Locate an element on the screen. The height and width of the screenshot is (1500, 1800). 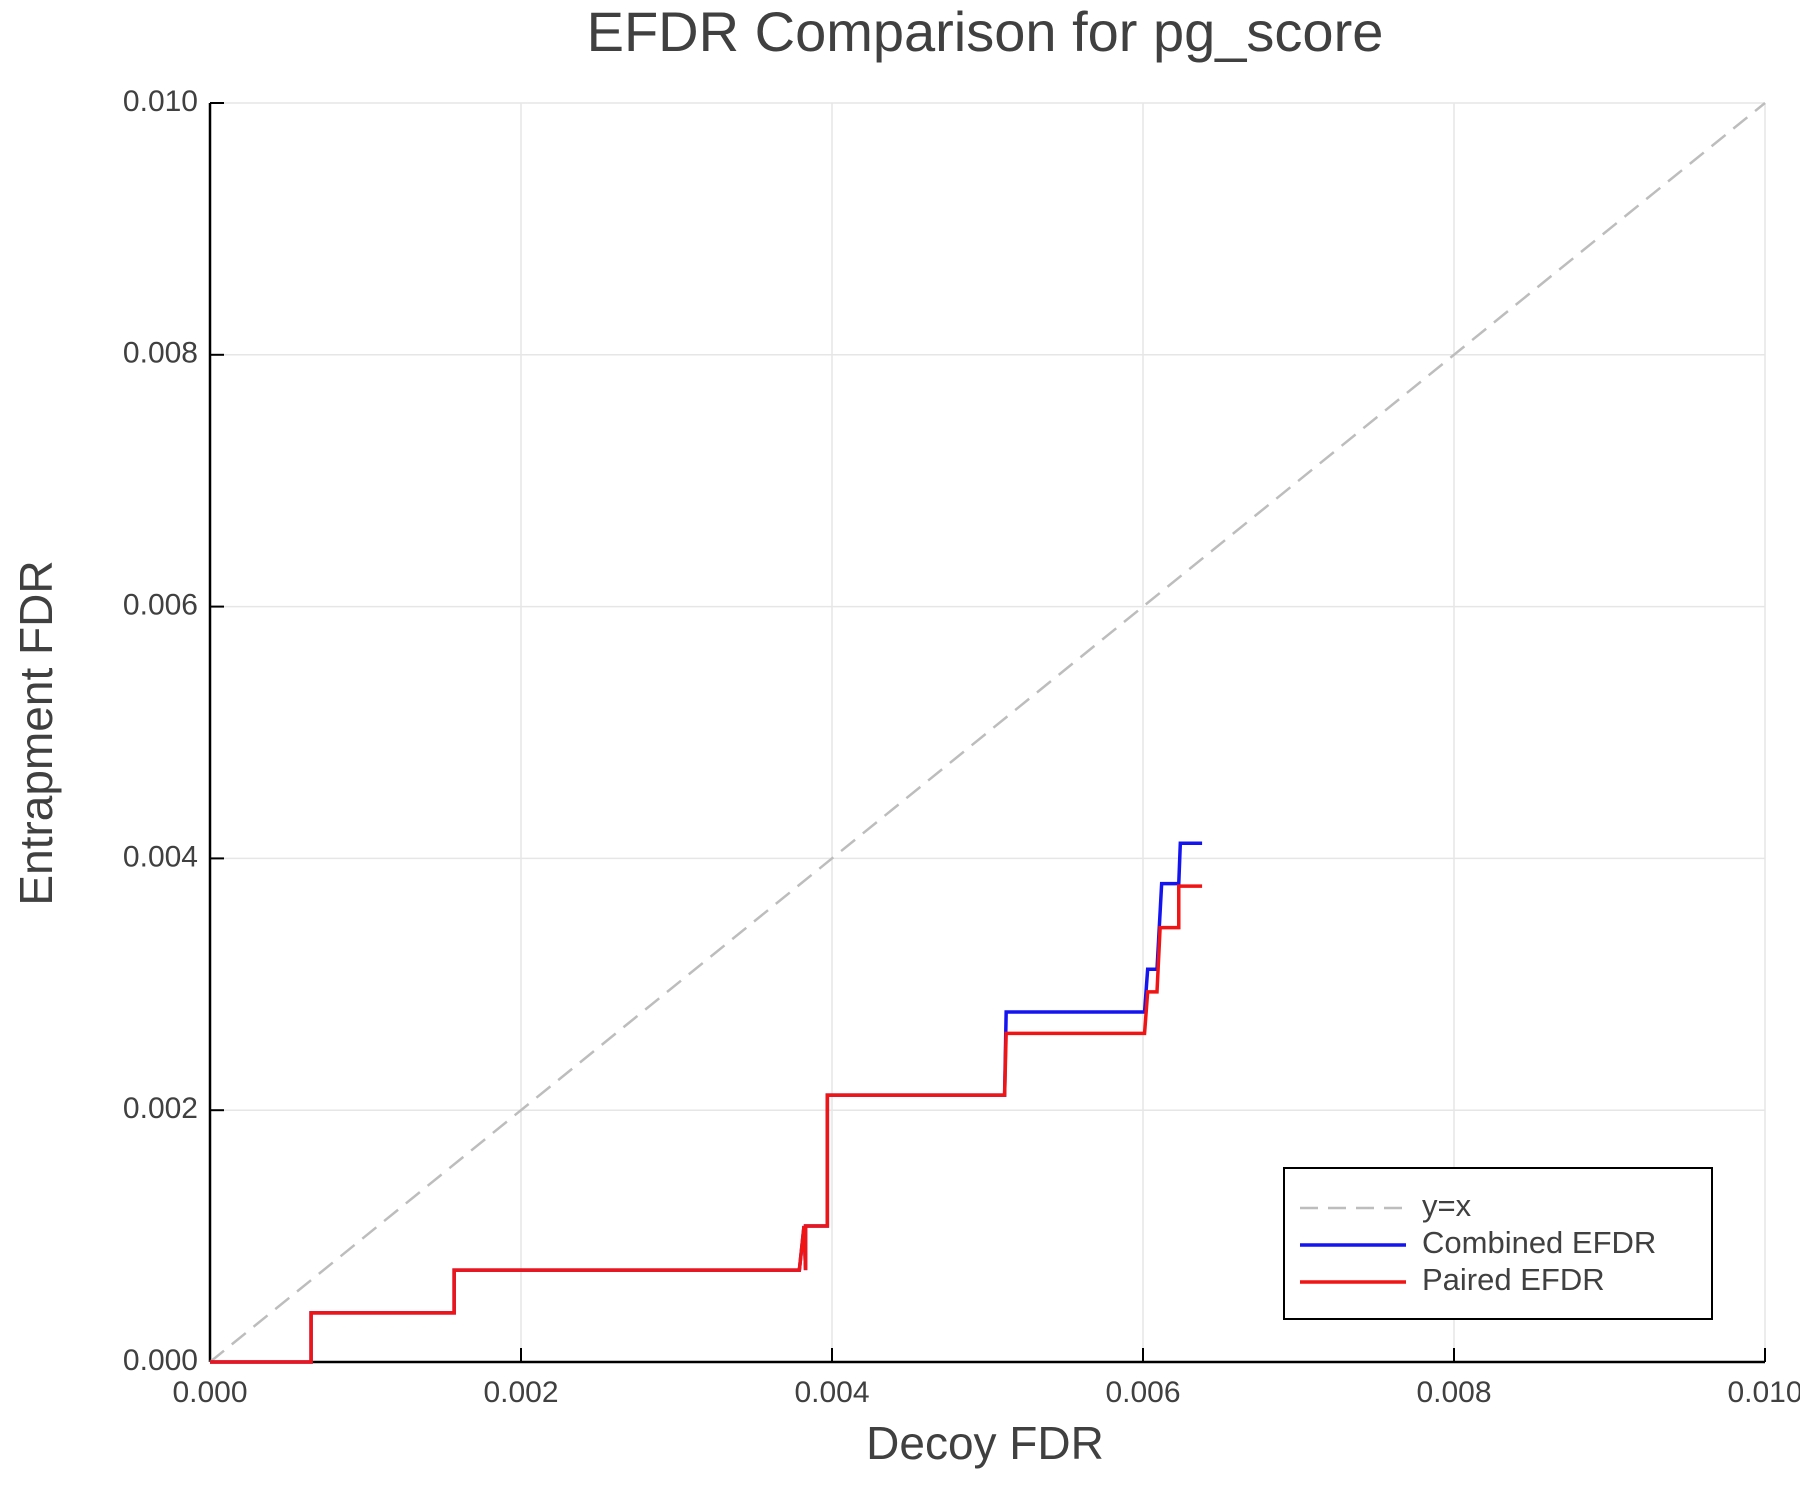
x-tick-label: 0.006 is located at coordinates (1142, 1392).